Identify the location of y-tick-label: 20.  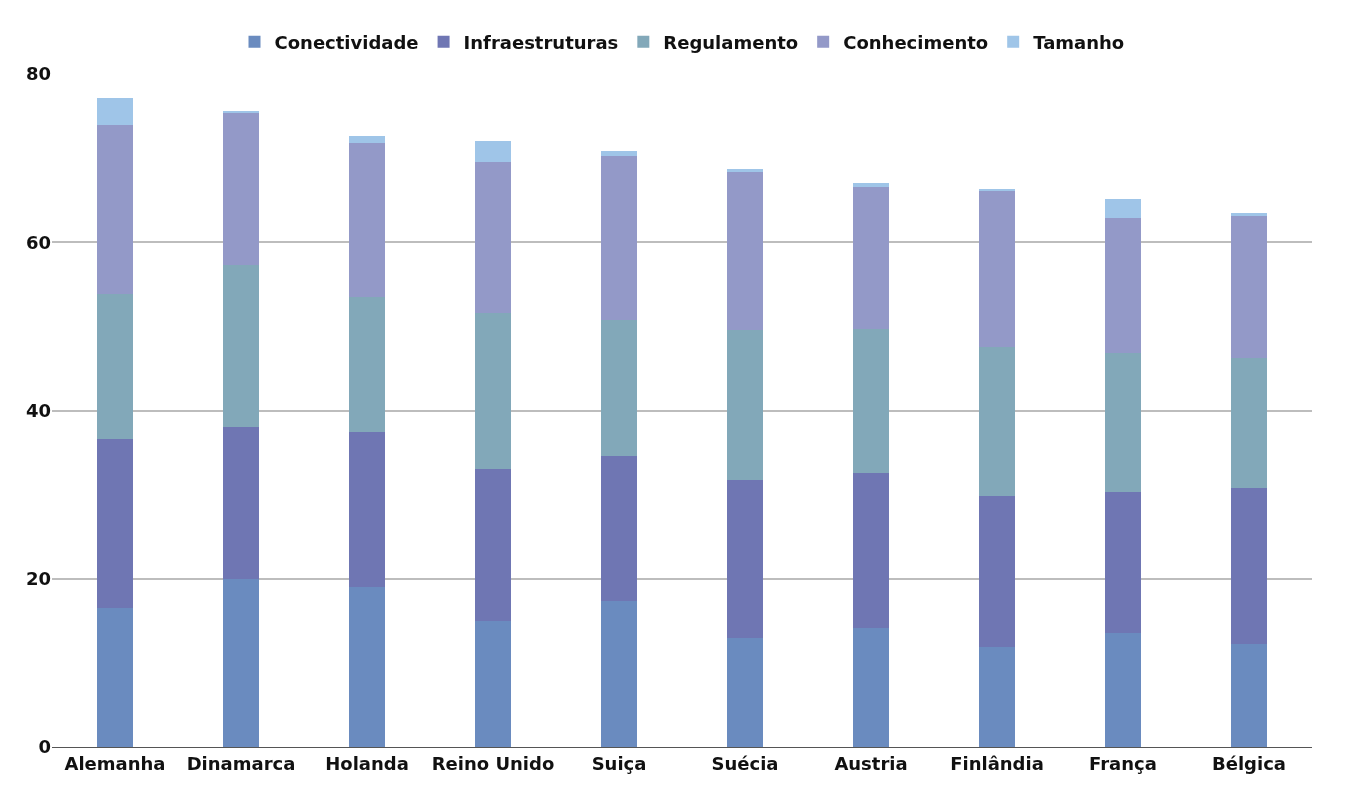
(38, 579).